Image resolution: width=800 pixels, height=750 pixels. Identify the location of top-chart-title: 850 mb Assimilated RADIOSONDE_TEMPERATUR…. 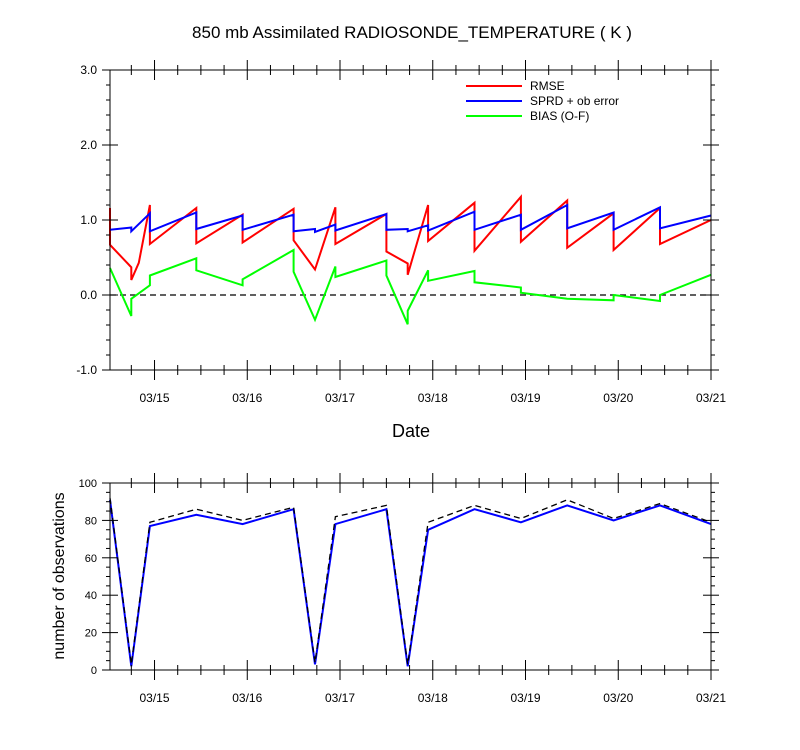
(412, 32).